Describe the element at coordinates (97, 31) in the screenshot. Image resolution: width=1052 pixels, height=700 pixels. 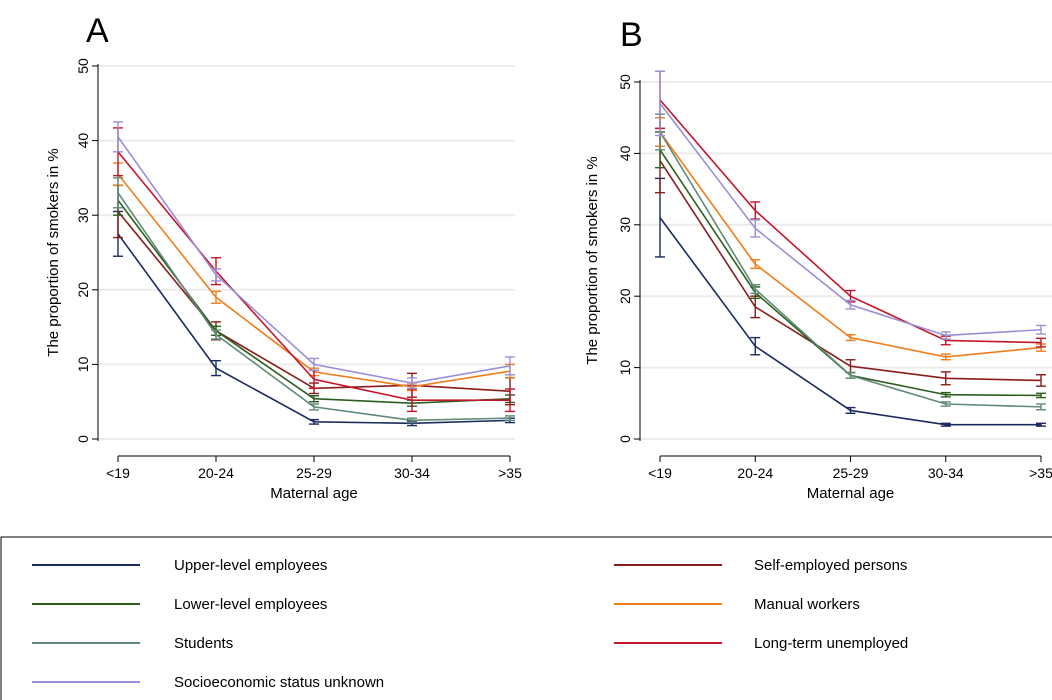
I see `panel-label: A` at that location.